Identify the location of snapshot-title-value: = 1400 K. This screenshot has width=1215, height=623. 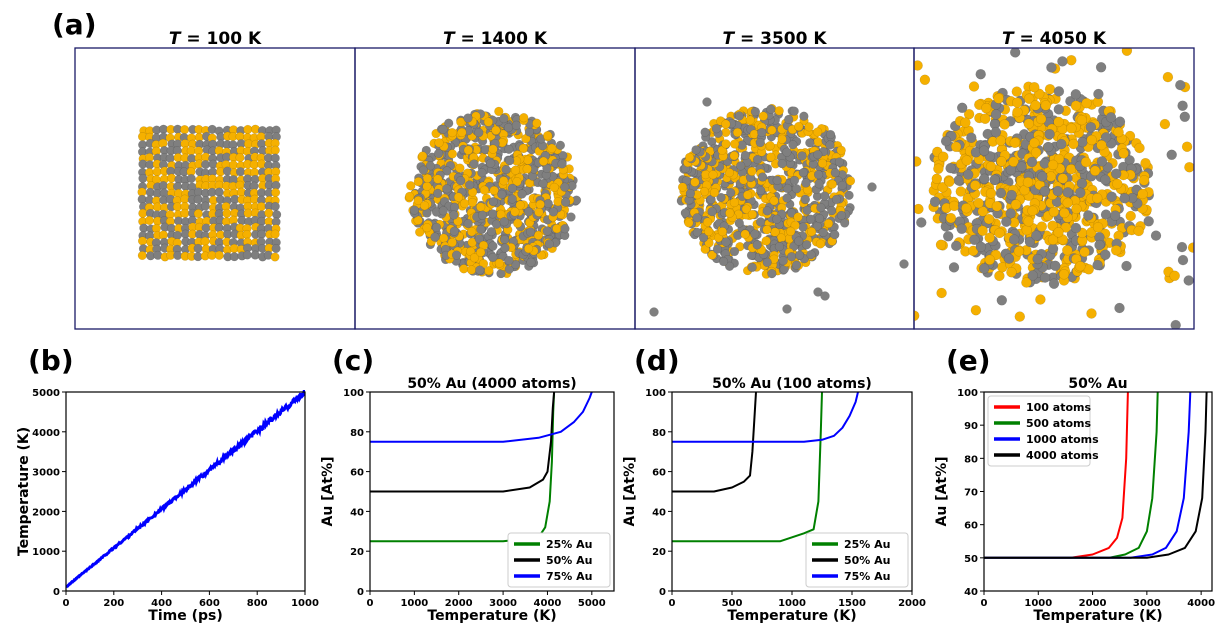
(501, 39).